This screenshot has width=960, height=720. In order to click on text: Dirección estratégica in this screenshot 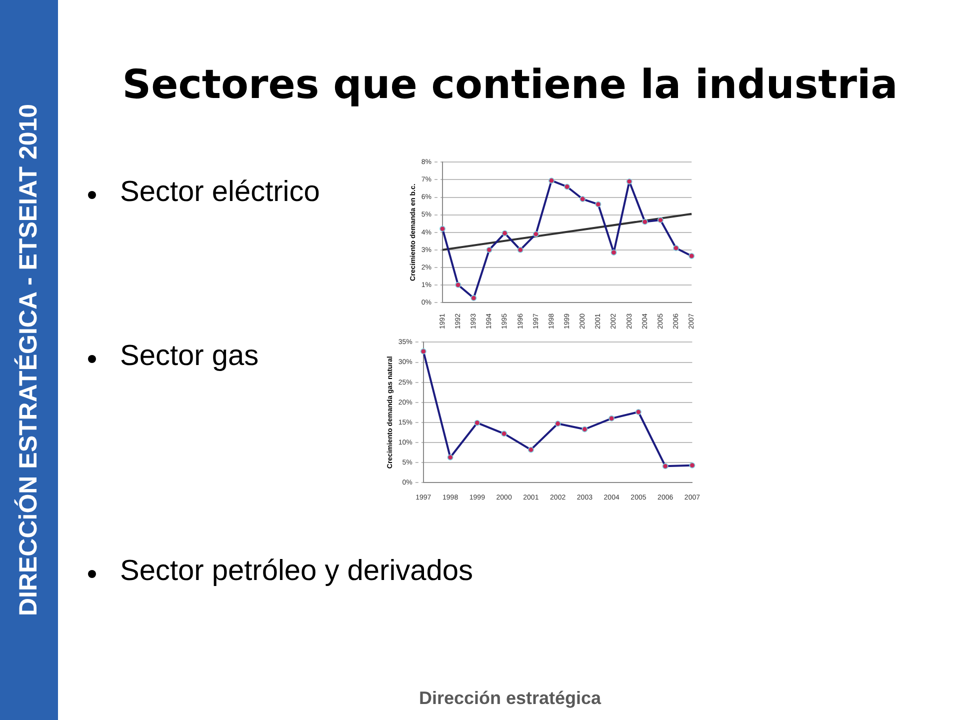, I will do `click(510, 698)`.